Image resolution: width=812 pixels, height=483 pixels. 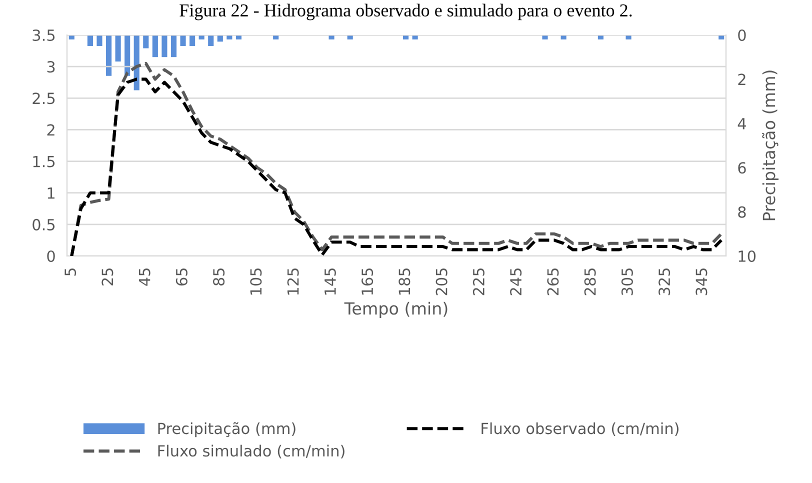 I want to click on y2-tick-label: 0, so click(x=742, y=35).